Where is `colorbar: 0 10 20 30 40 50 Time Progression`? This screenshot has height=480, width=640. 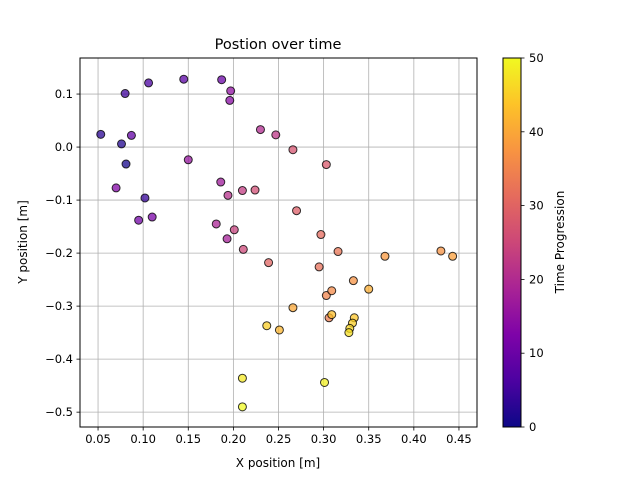
colorbar: 0 10 20 30 40 50 Time Progression is located at coordinates (534, 242).